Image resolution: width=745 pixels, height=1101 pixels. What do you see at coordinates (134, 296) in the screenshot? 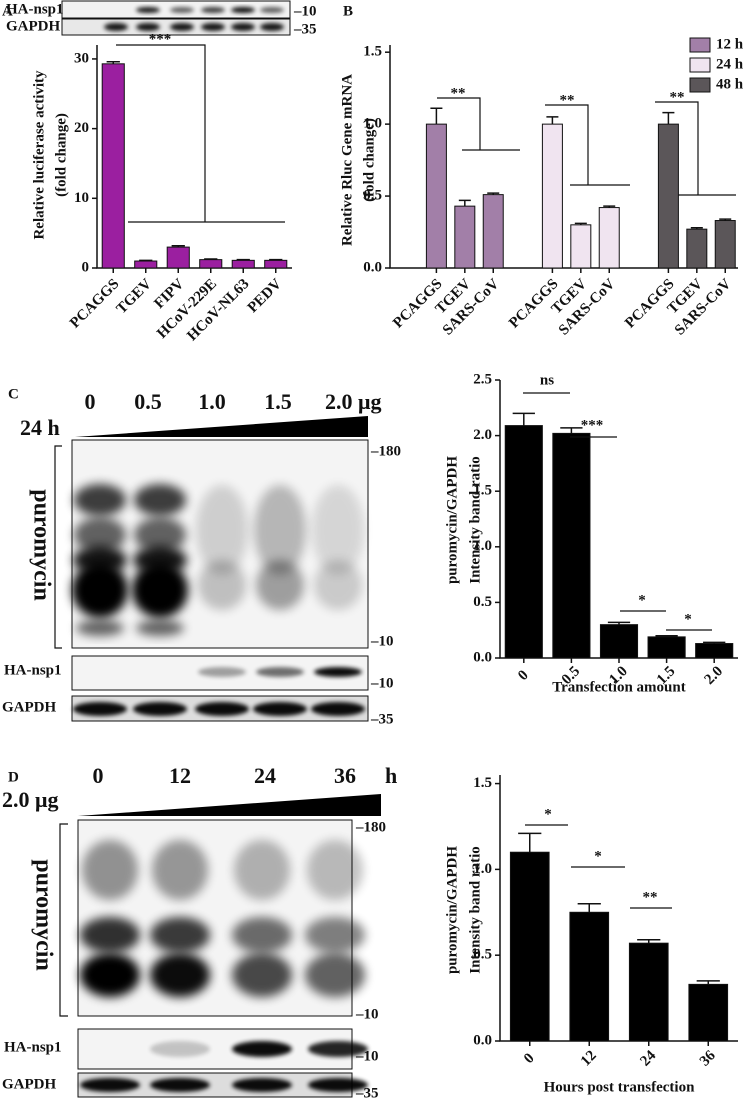
I see `x-tick-label: TGEV` at bounding box center [134, 296].